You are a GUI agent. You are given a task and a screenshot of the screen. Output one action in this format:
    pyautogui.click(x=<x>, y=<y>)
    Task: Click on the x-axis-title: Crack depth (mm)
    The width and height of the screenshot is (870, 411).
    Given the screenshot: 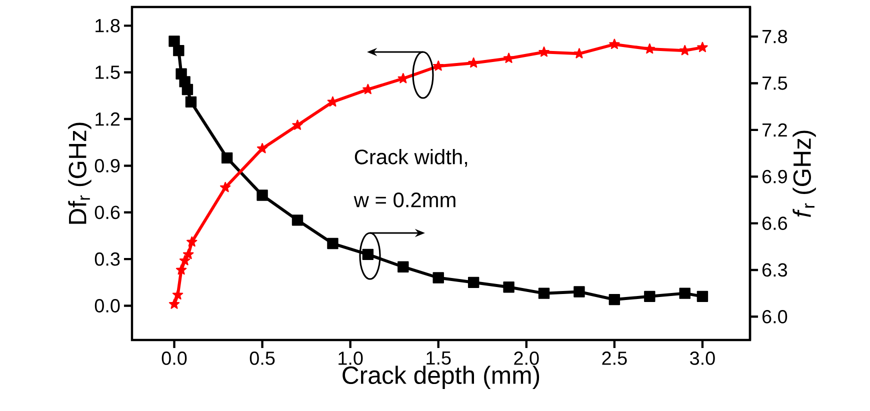 What is the action you would take?
    pyautogui.click(x=441, y=377)
    